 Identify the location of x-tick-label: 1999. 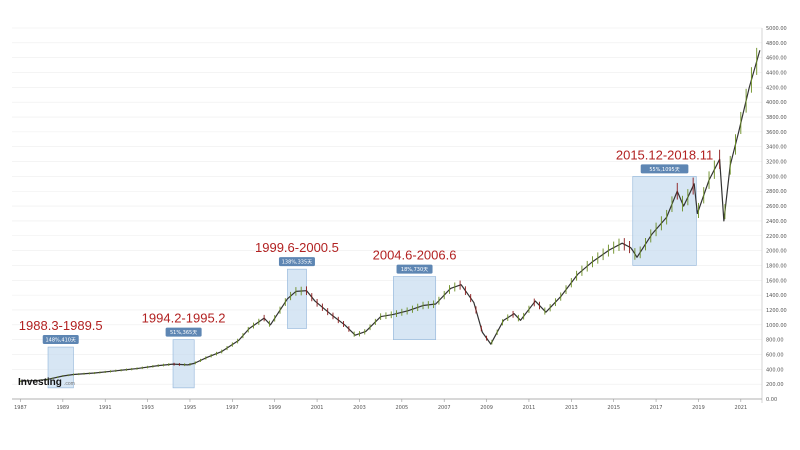
(274, 408).